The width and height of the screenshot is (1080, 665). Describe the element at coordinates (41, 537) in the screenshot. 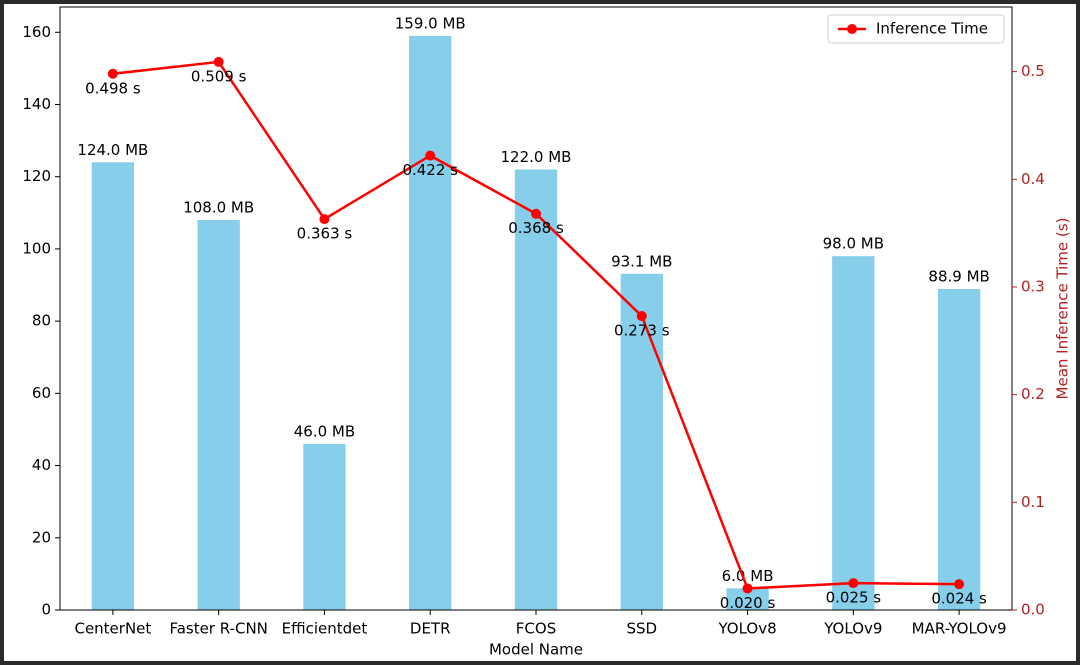

I see `y-tick-label: 20` at that location.